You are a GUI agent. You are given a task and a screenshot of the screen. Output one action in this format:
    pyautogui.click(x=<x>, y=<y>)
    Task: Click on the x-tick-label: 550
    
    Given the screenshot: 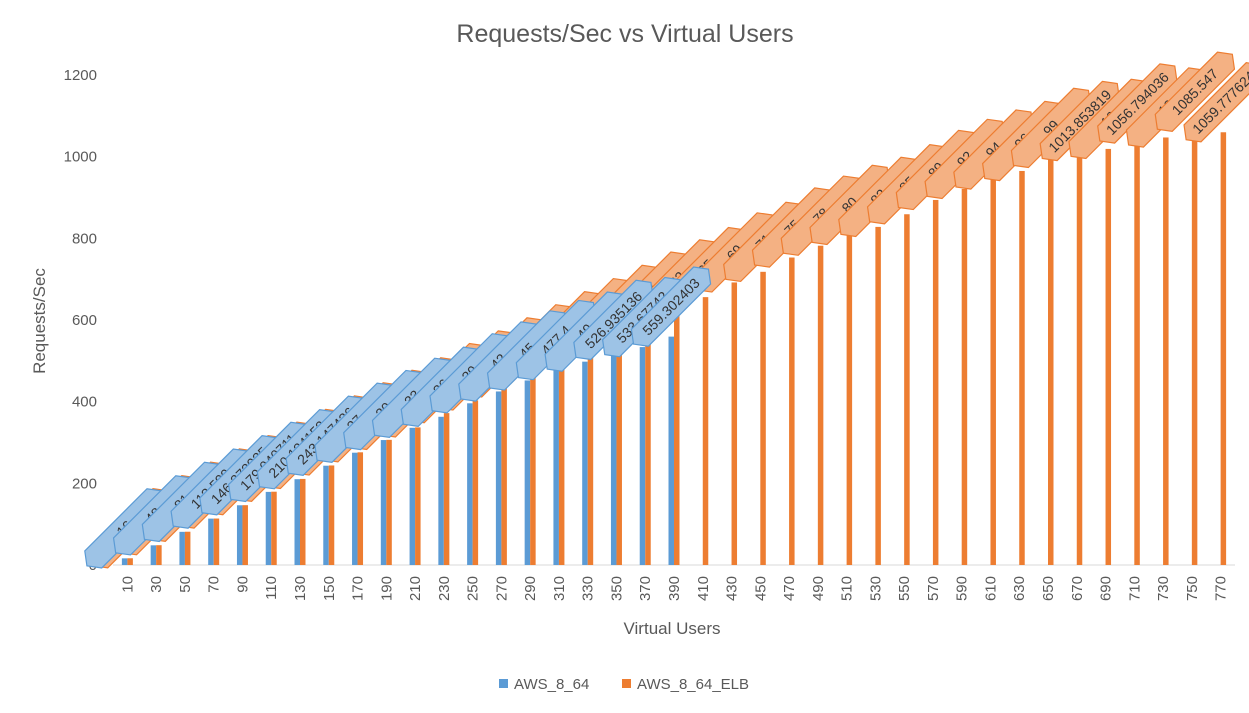 What is the action you would take?
    pyautogui.click(x=904, y=588)
    